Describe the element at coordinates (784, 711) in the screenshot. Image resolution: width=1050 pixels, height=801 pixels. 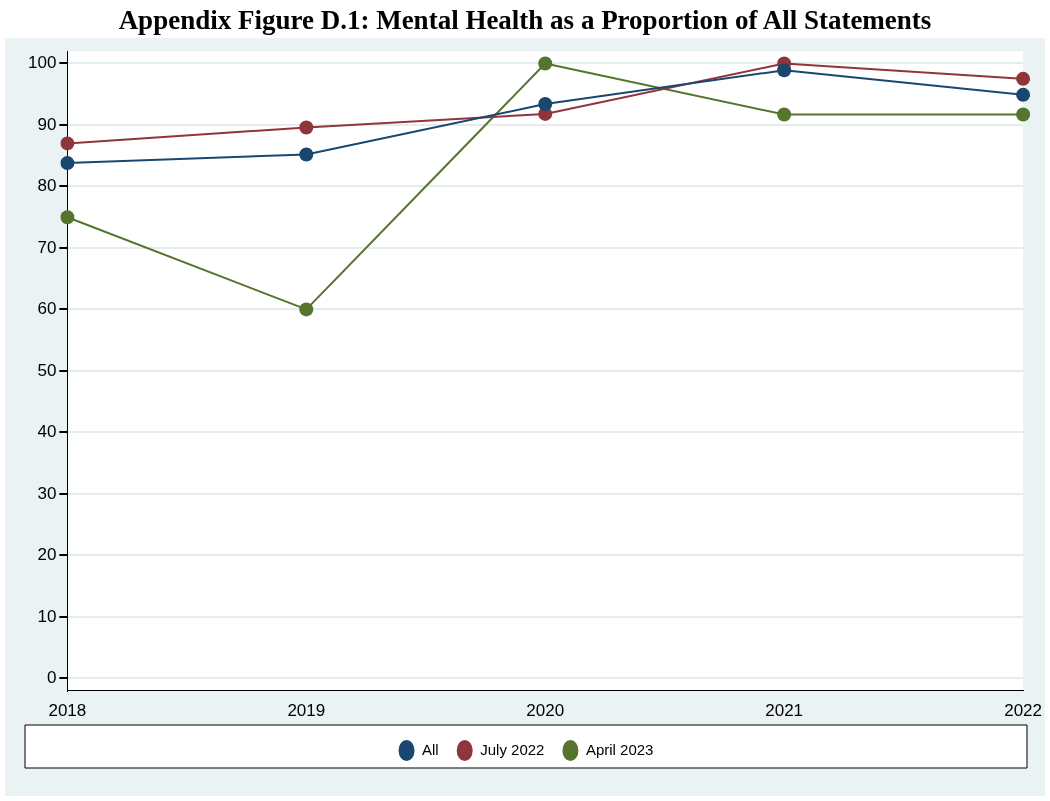
I see `x-tick-label: 2021` at that location.